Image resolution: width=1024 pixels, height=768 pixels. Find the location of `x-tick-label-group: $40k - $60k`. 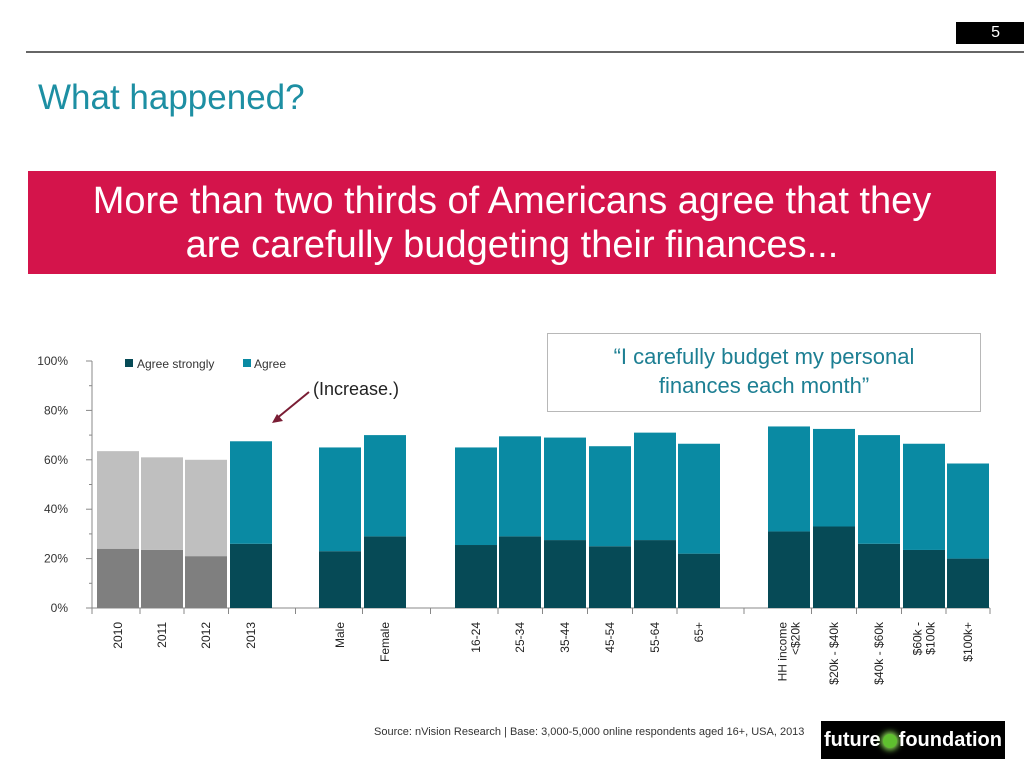

x-tick-label-group: $40k - $60k is located at coordinates (879, 653).